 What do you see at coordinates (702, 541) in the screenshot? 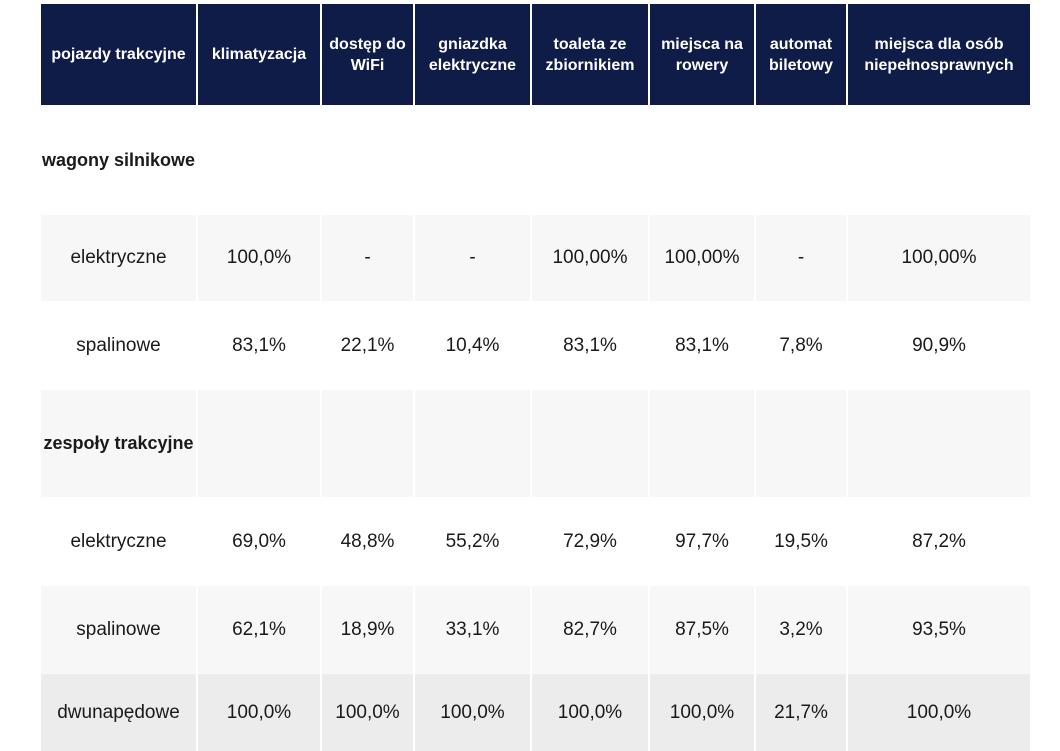
I see `table-cell: 97,7%` at bounding box center [702, 541].